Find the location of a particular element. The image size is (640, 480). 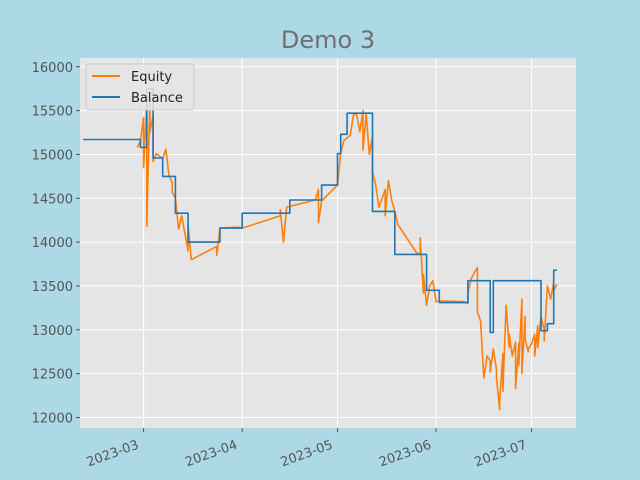

x-tick-label: 2023-03 is located at coordinates (113, 454).